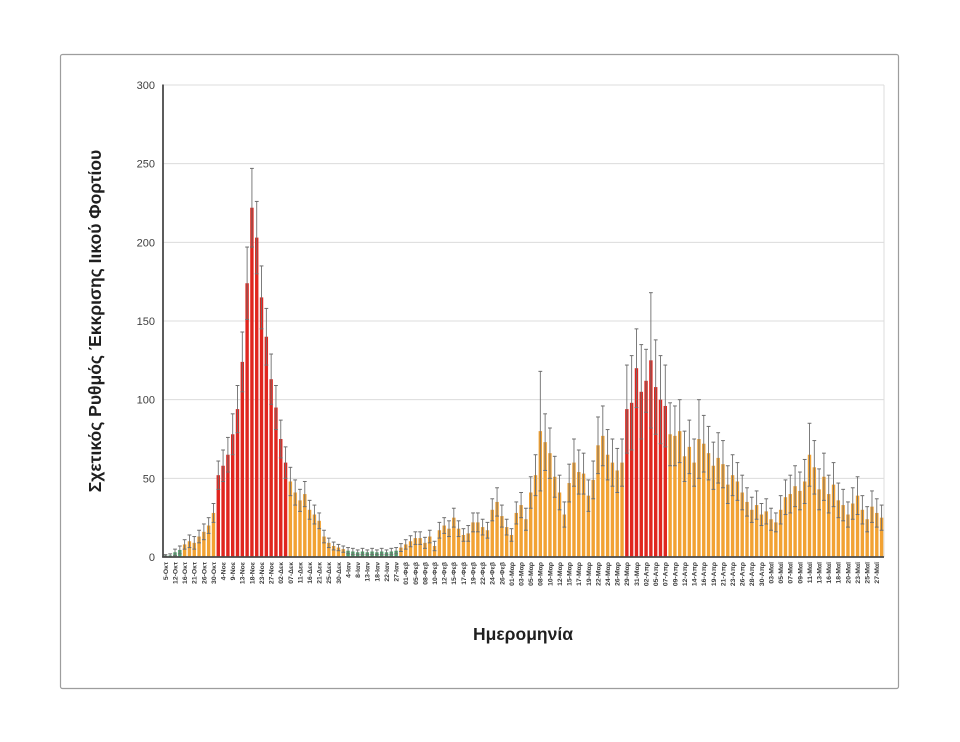  What do you see at coordinates (473, 573) in the screenshot?
I see `x-tick-label: 19-Φεβ` at bounding box center [473, 573].